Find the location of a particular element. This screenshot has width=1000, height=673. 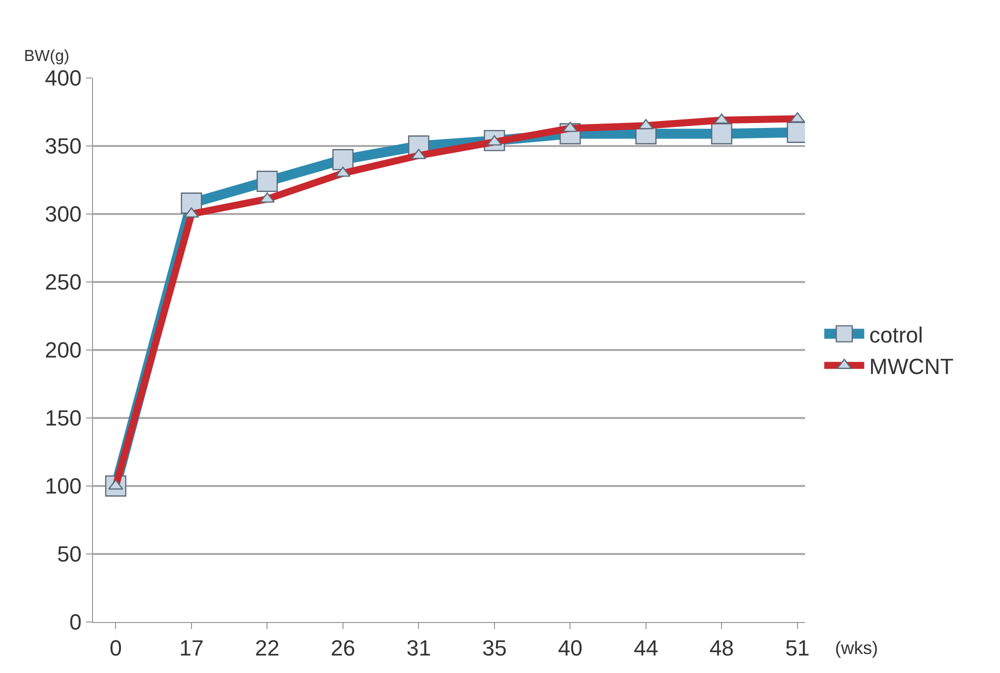

y-tick-label: 100 is located at coordinates (63, 486).